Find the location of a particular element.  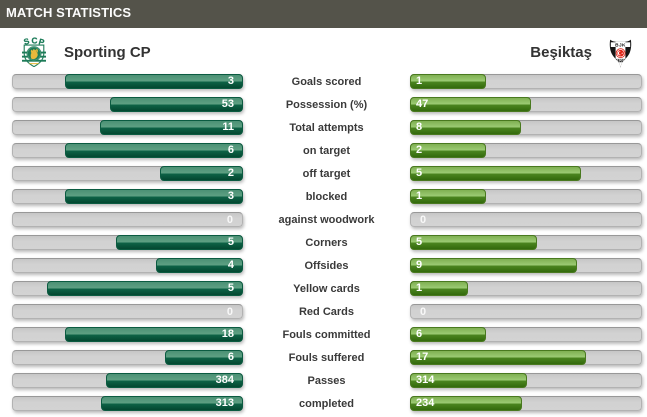

svg-text: C is located at coordinates (35, 41).